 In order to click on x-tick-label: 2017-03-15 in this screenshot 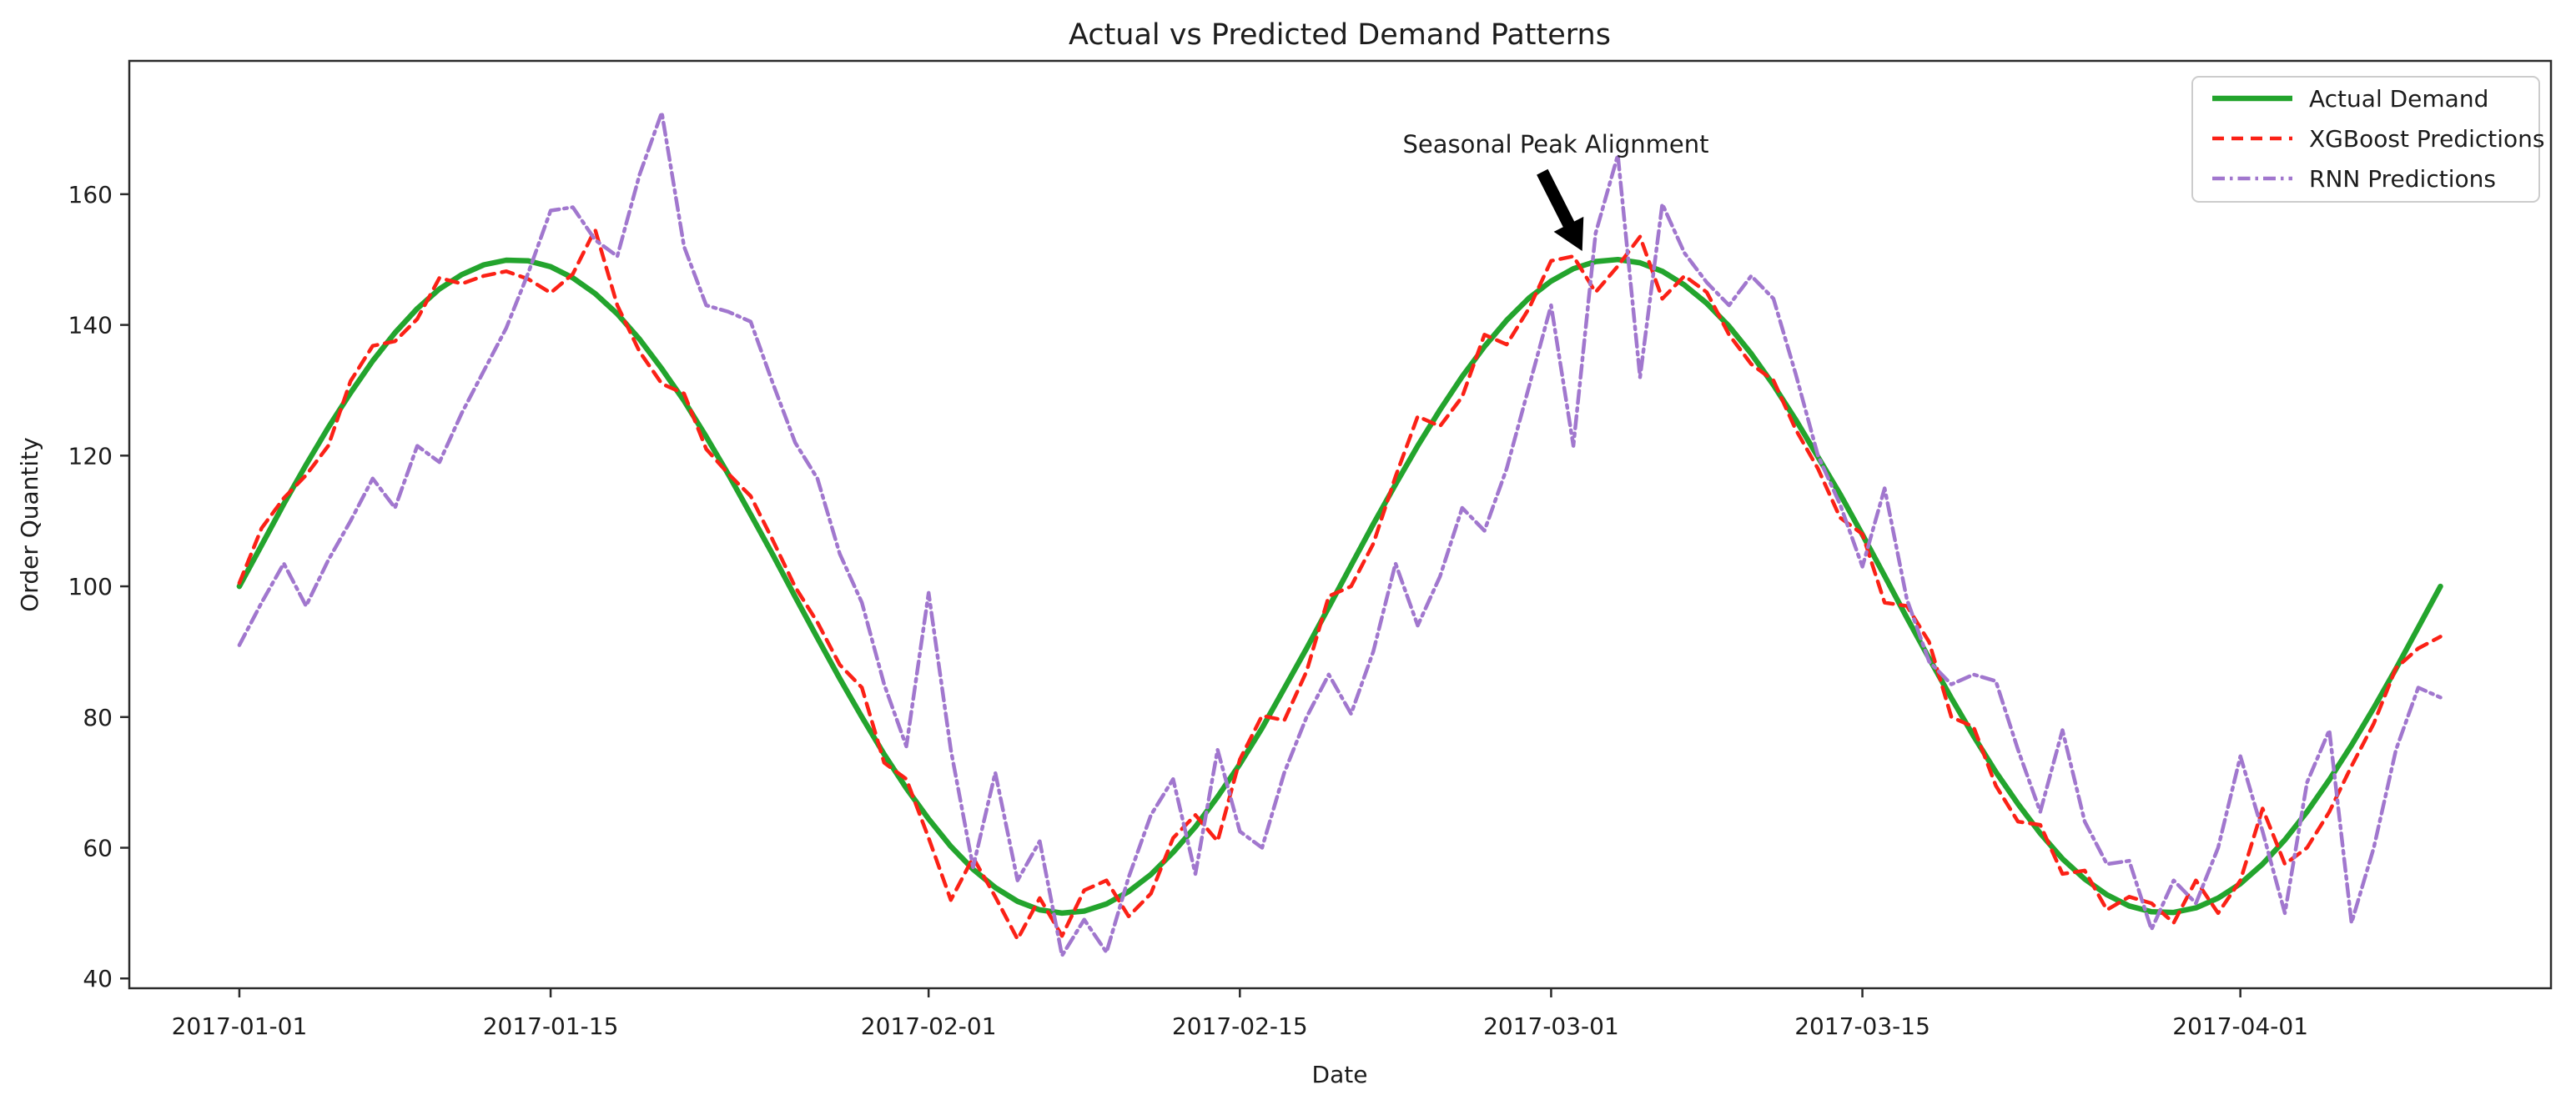, I will do `click(1862, 1026)`.